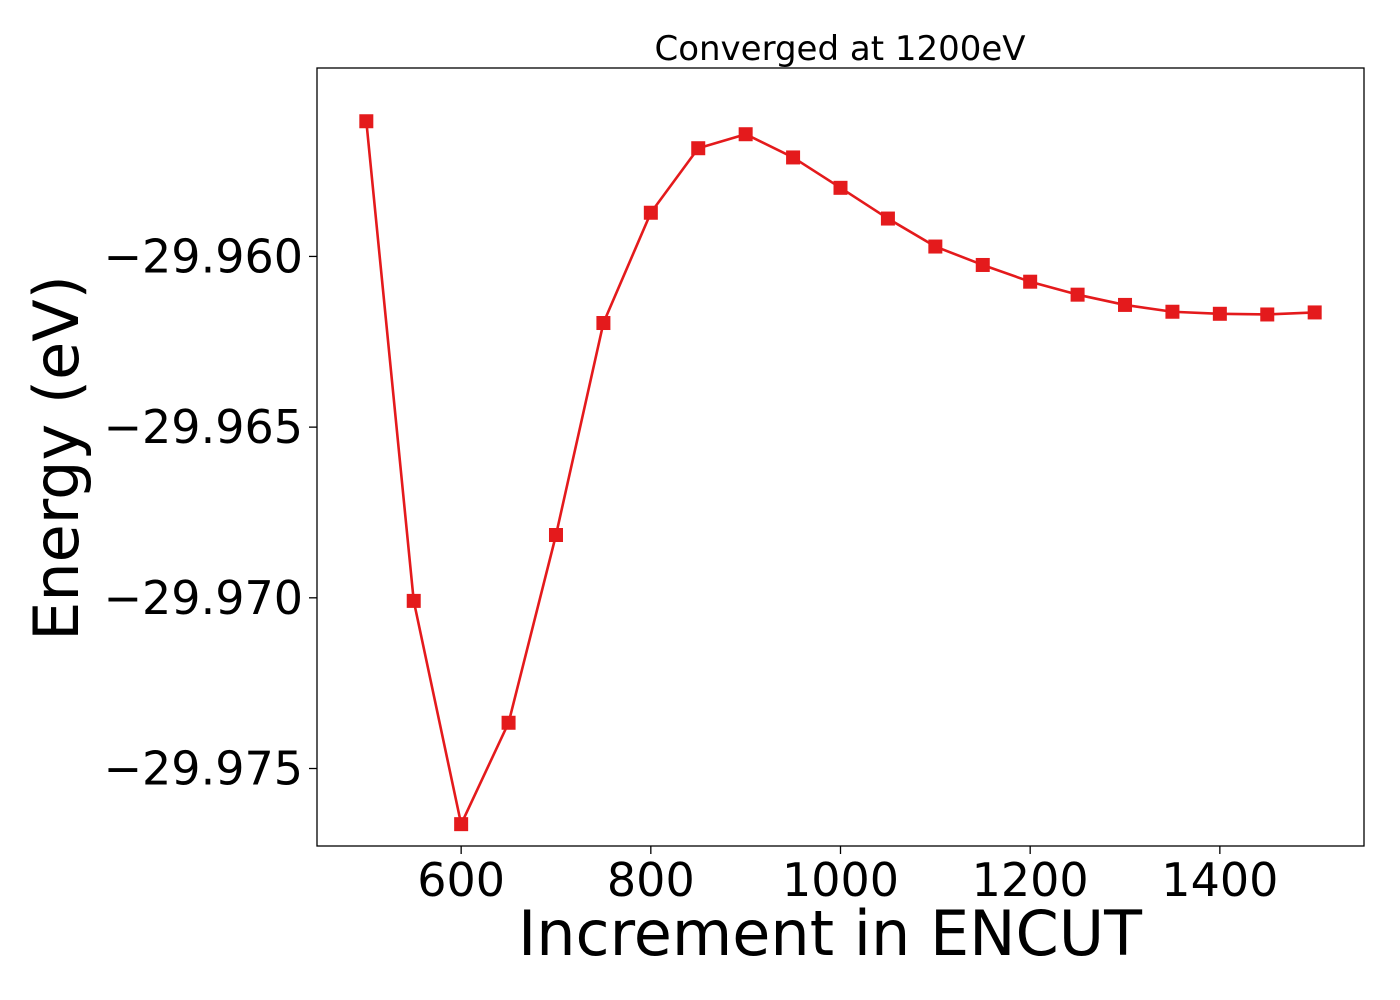  What do you see at coordinates (210, 512) in the screenshot?
I see `y-axis: −29.960 −29.965 −29.970 −29.975` at bounding box center [210, 512].